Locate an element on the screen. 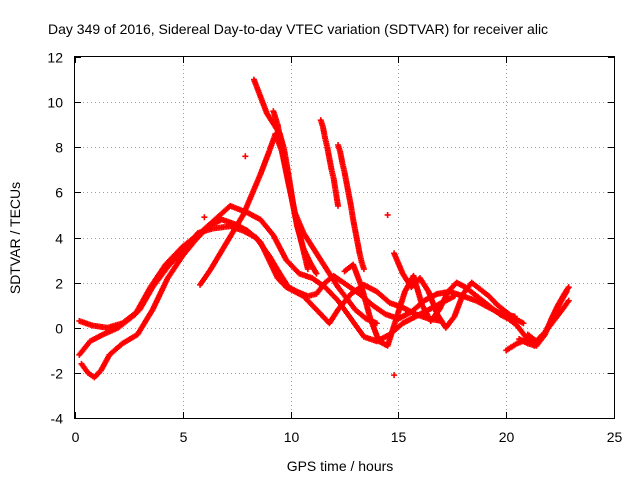 The image size is (640, 480). x-tick-label: 5 is located at coordinates (184, 437).